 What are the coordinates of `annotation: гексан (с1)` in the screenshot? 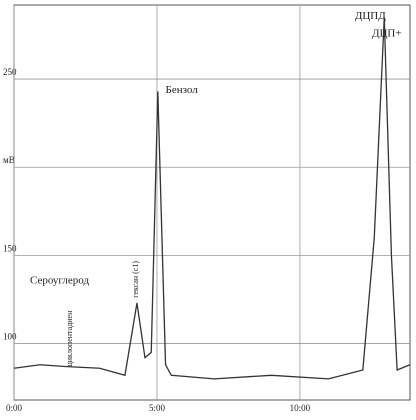 It's located at (135, 279).